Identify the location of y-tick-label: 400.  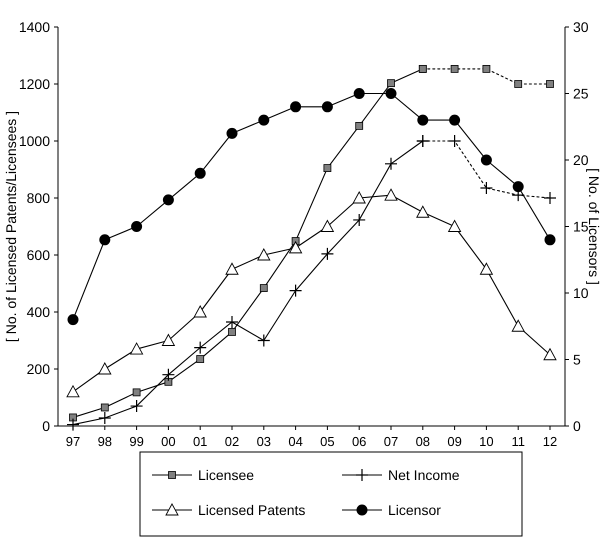
(38, 312).